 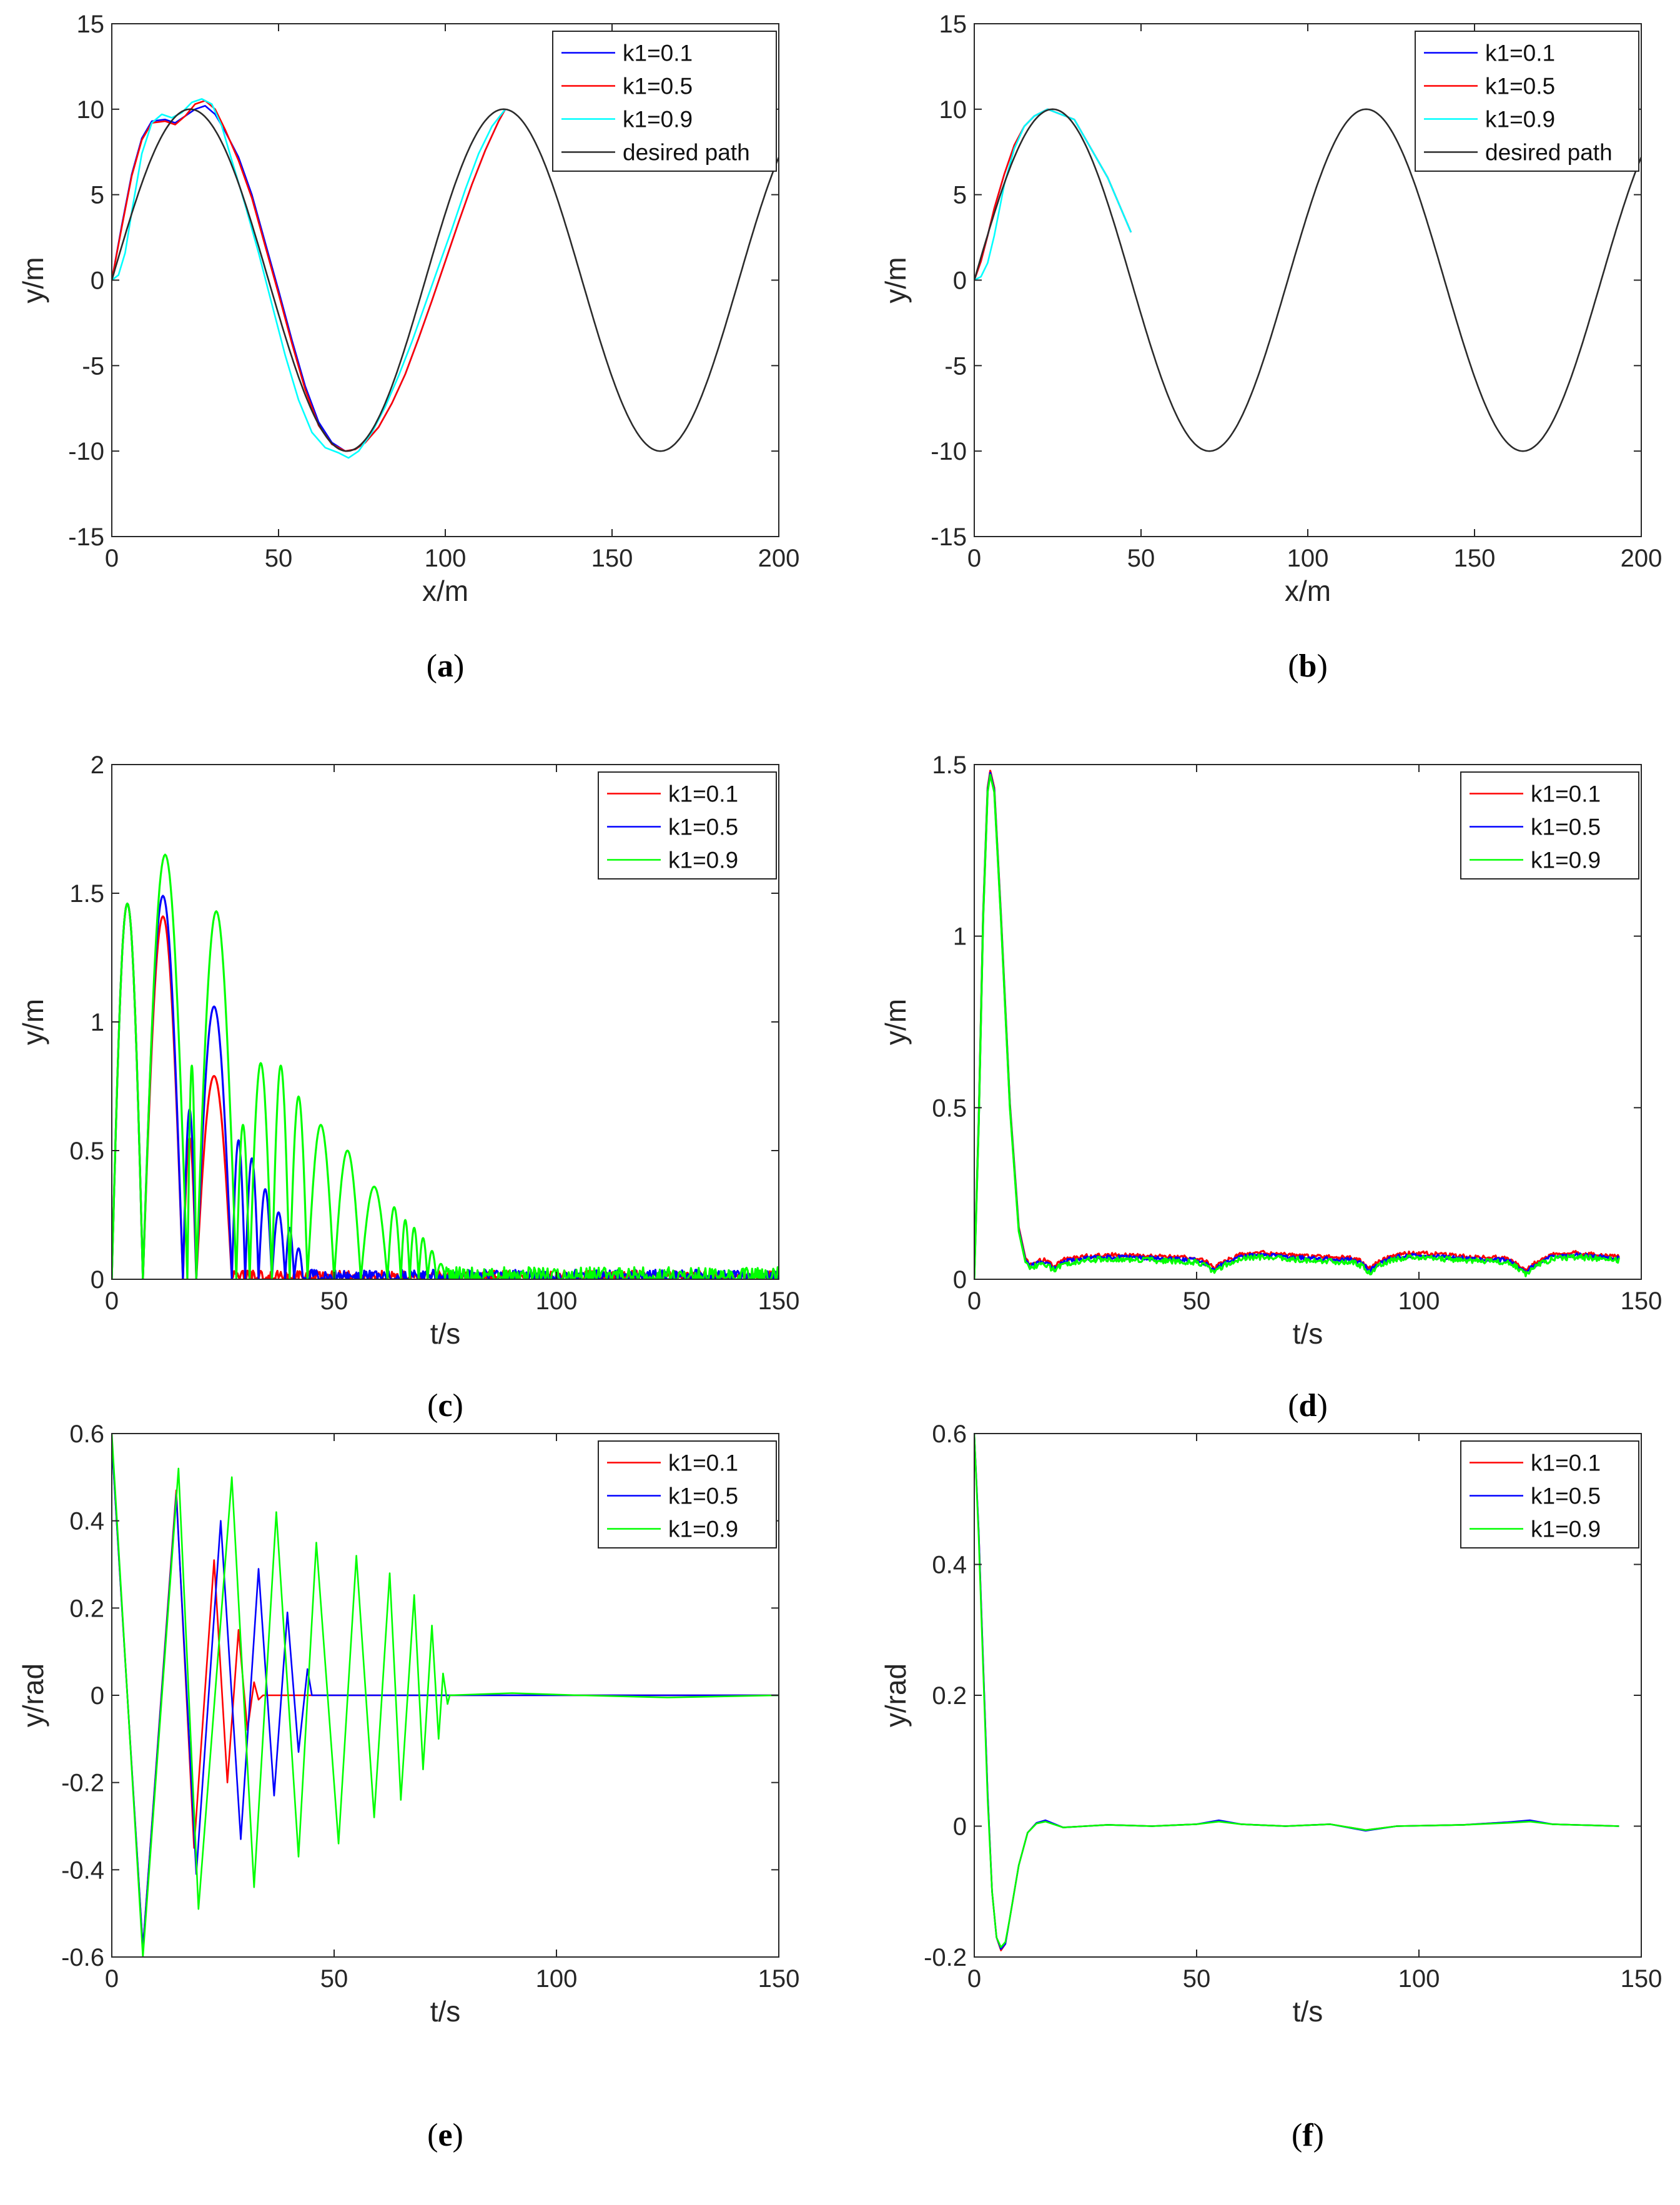 I want to click on y-axis-label: y/m, so click(x=896, y=280).